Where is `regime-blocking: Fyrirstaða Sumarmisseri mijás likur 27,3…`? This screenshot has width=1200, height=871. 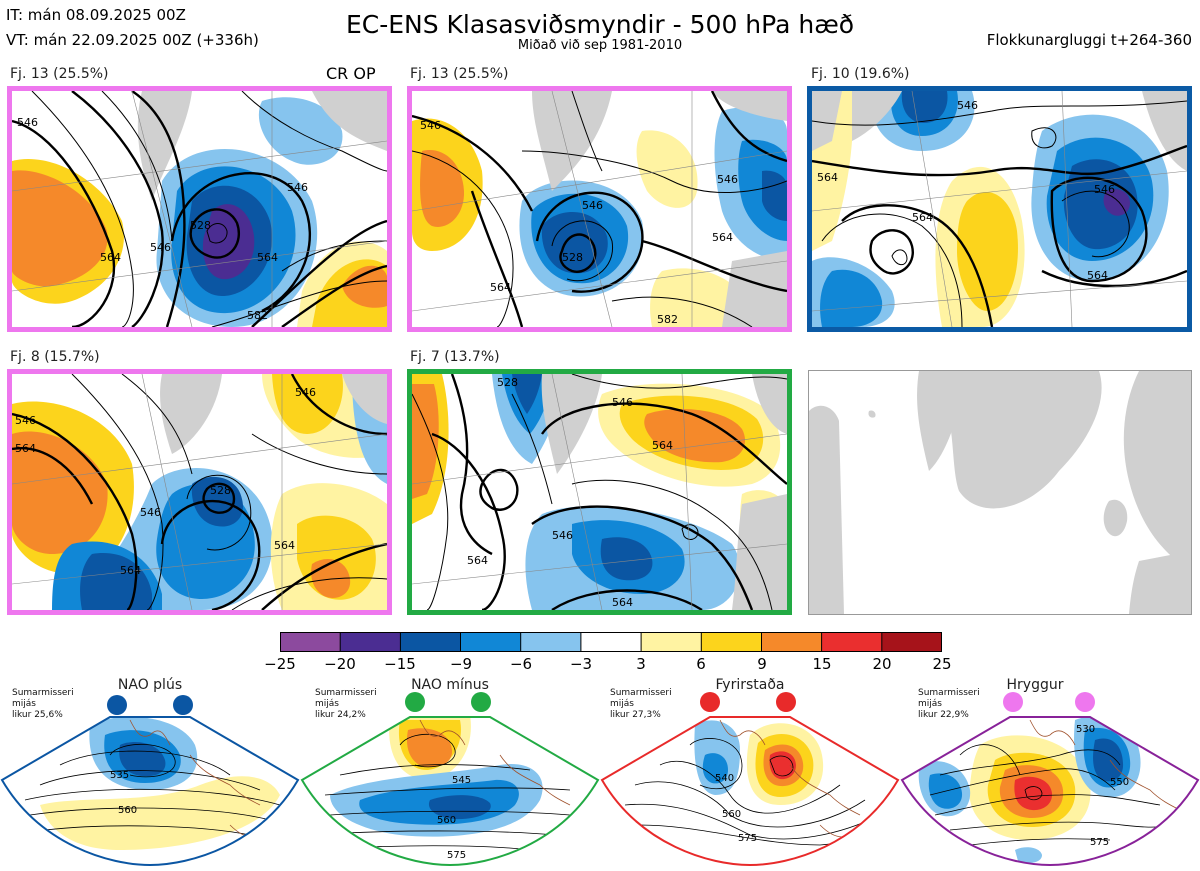 regime-blocking: Fyrirstaða Sumarmisseri mijás likur 27,3… is located at coordinates (750, 773).